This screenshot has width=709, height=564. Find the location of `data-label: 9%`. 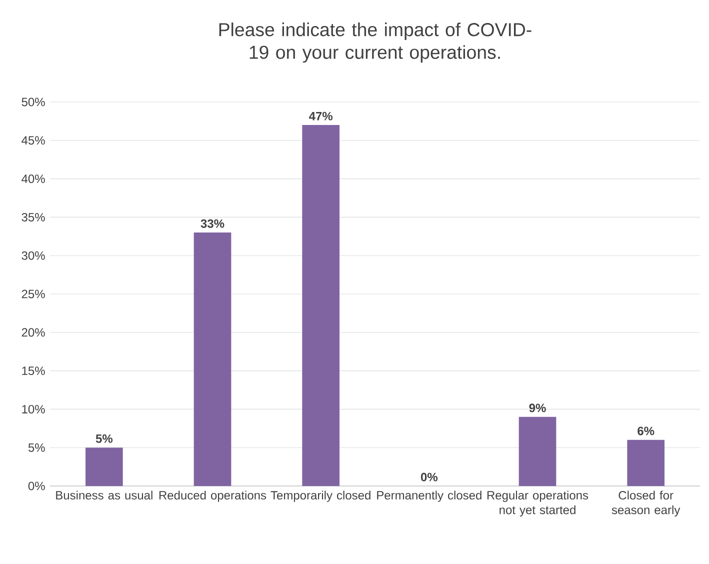

data-label: 9% is located at coordinates (537, 408).